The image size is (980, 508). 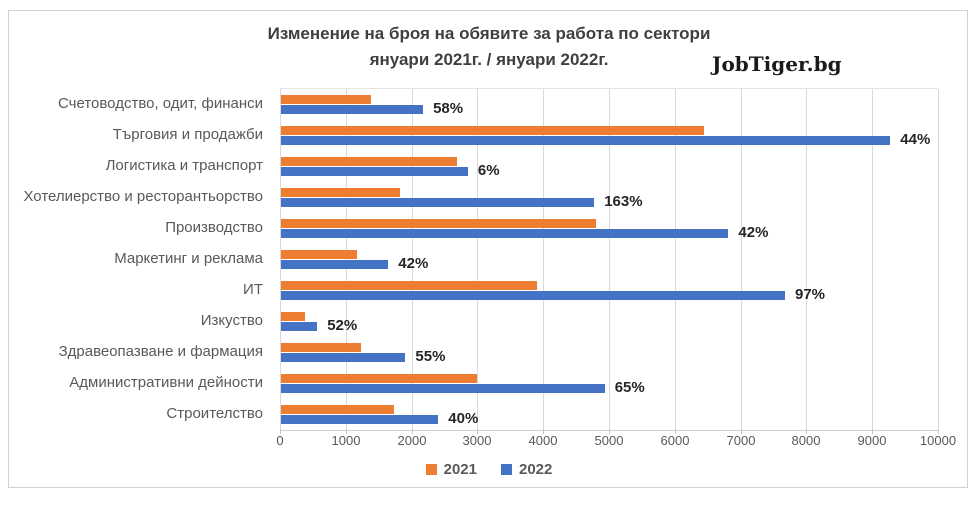 I want to click on x-tick-label: 10000, so click(x=938, y=440).